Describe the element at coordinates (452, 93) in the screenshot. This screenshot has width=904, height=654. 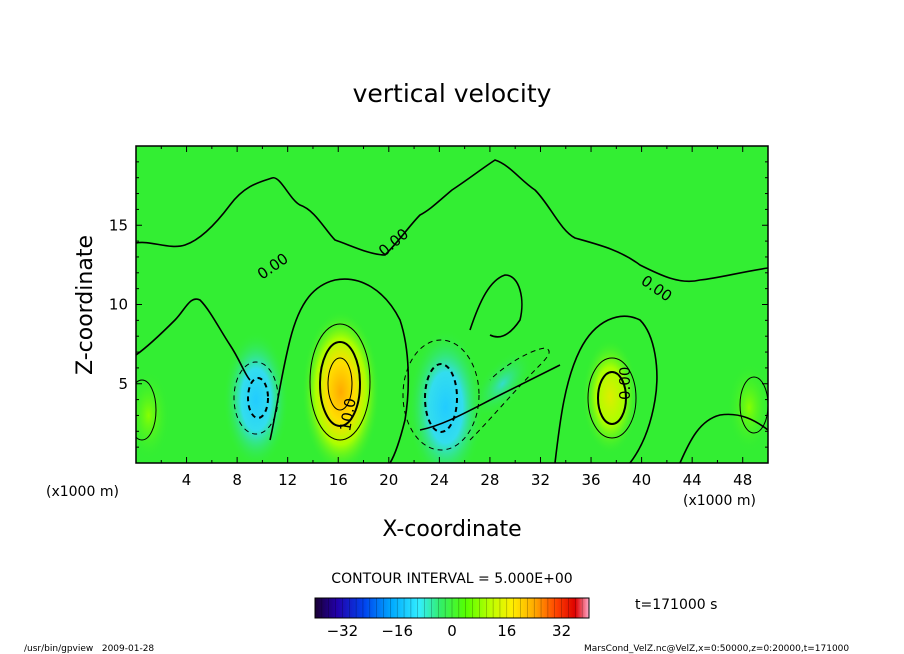
I see `chart-title: vertical velocity` at that location.